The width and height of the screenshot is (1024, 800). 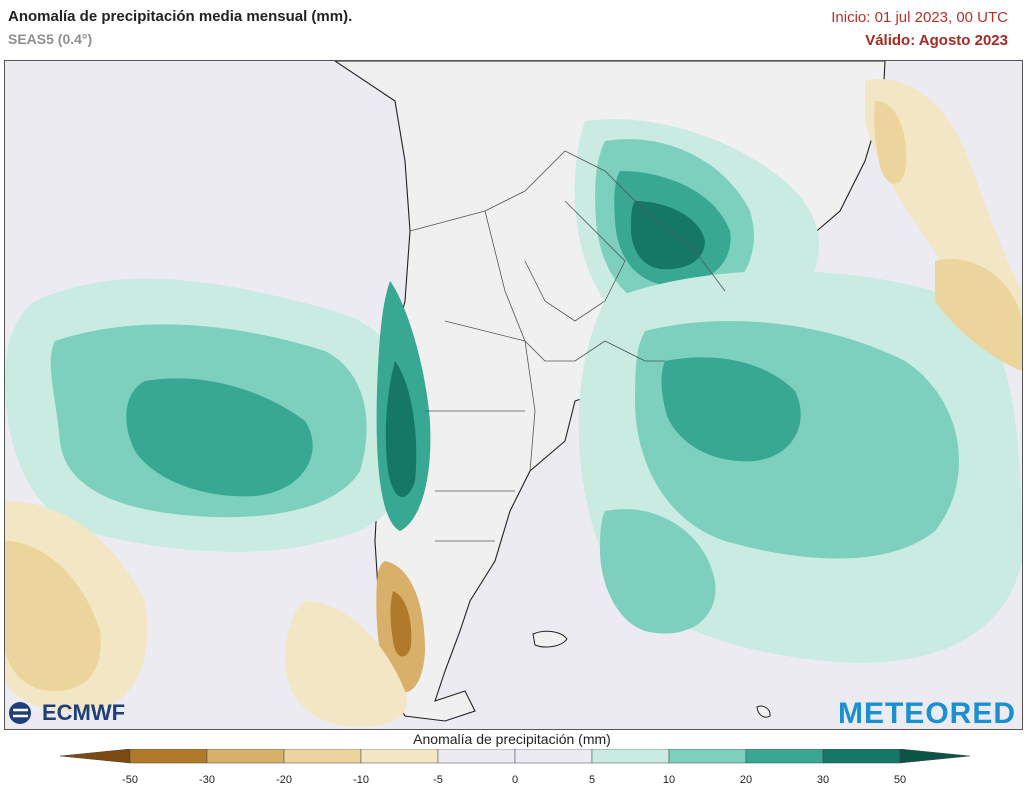 I want to click on legend-tick-label: -20, so click(x=284, y=780).